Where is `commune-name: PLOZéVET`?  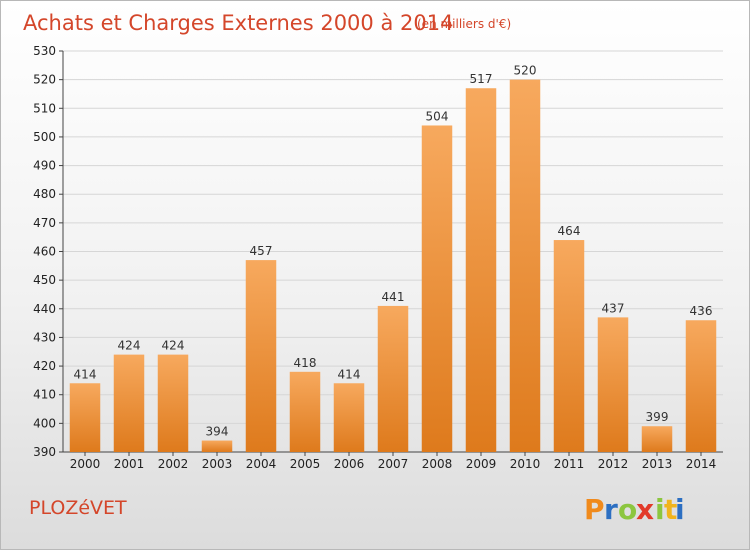
commune-name: PLOZéVET is located at coordinates (78, 508).